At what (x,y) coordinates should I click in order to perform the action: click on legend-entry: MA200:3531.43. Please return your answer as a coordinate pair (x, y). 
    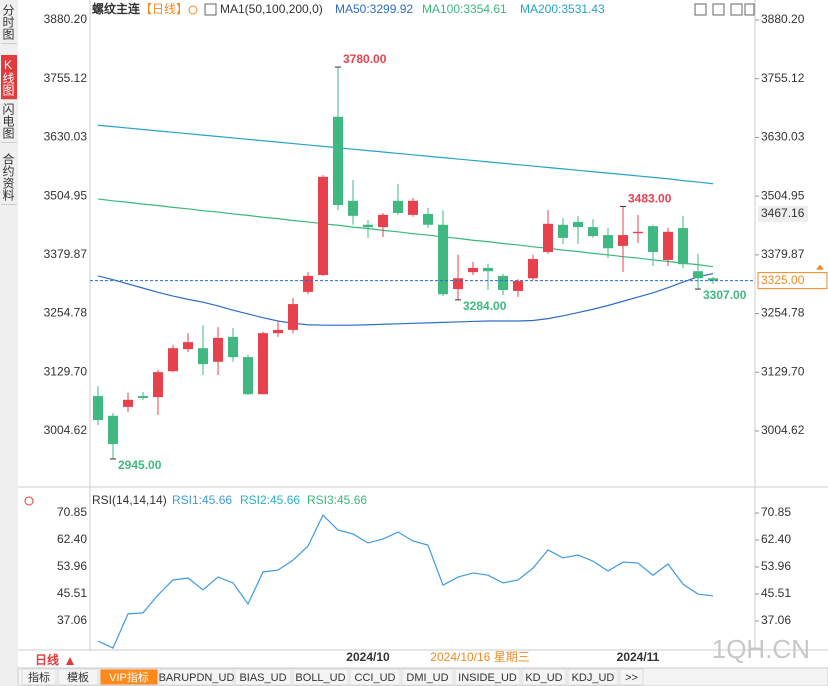
    Looking at the image, I should click on (562, 9).